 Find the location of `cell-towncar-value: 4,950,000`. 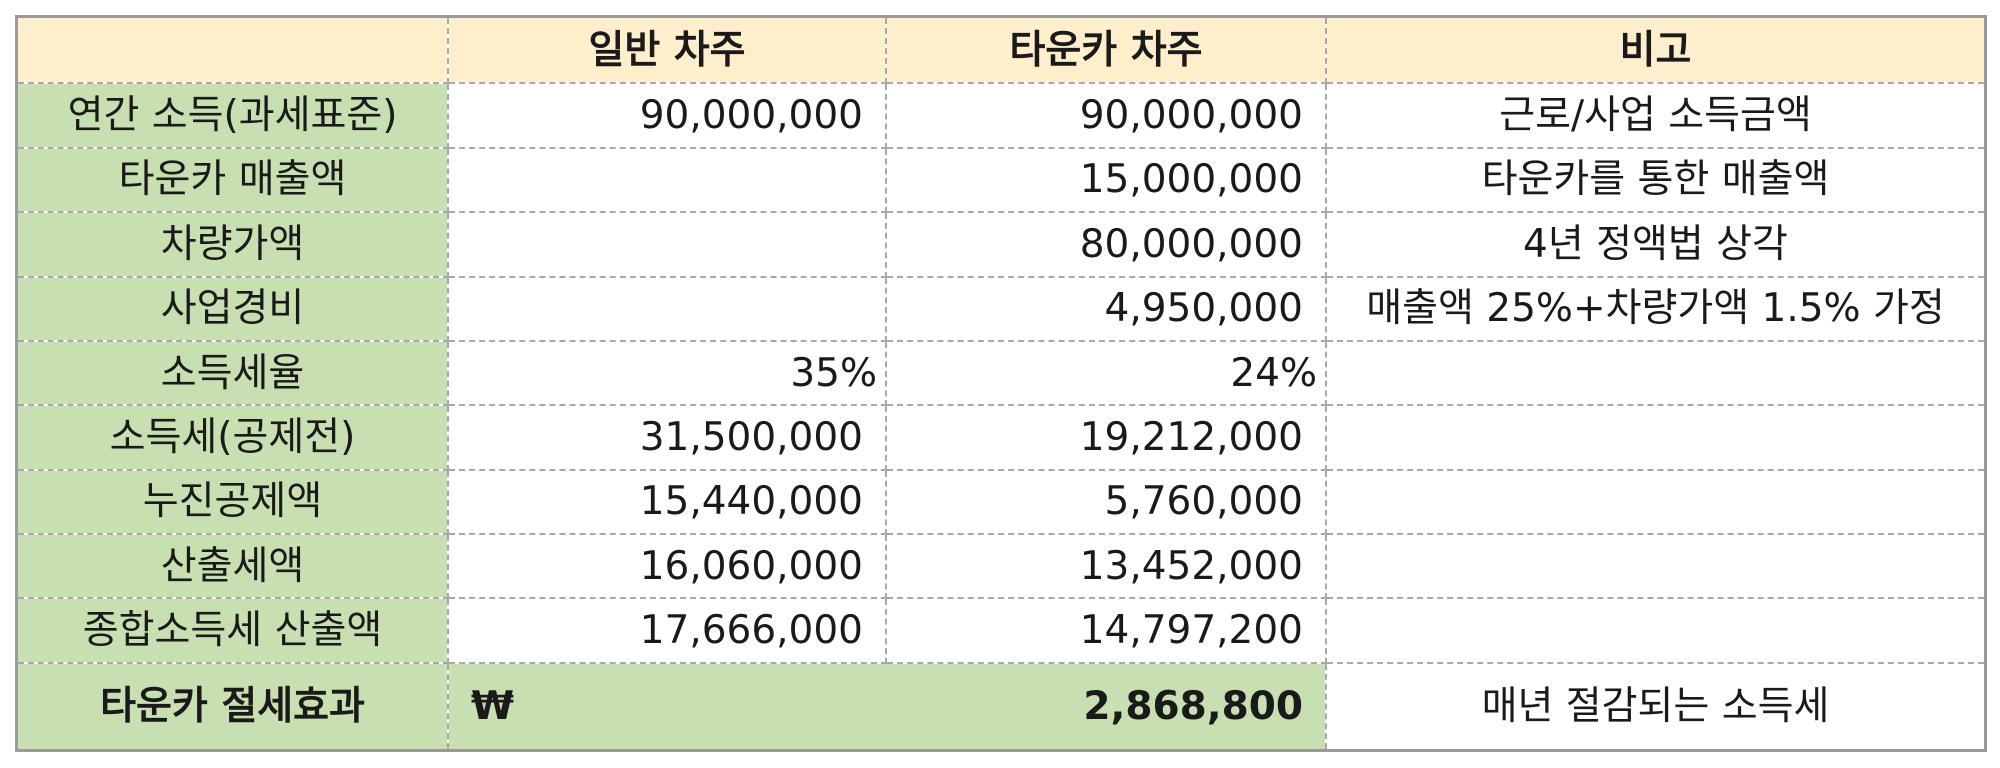

cell-towncar-value: 4,950,000 is located at coordinates (1106, 308).